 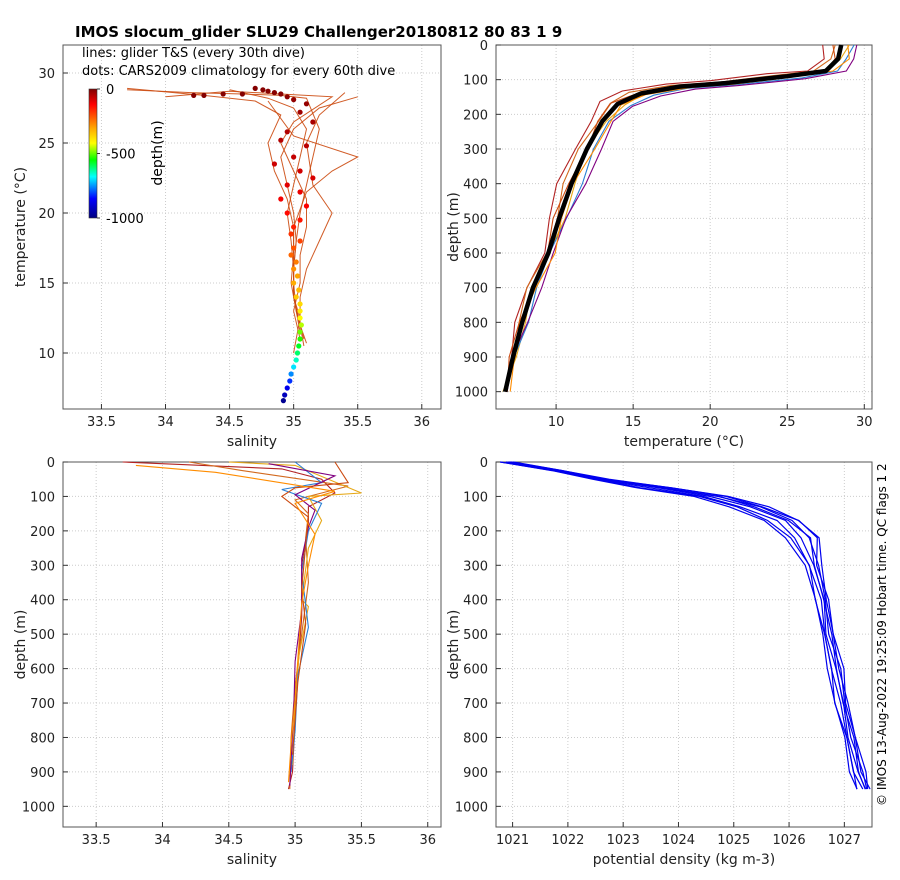 I want to click on x-tick-label: 34, so click(x=162, y=840).